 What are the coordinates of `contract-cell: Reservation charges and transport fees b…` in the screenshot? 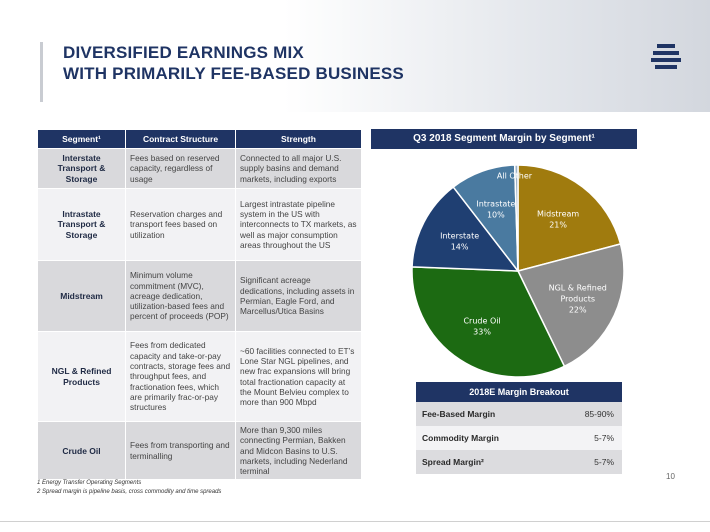 It's located at (180, 224).